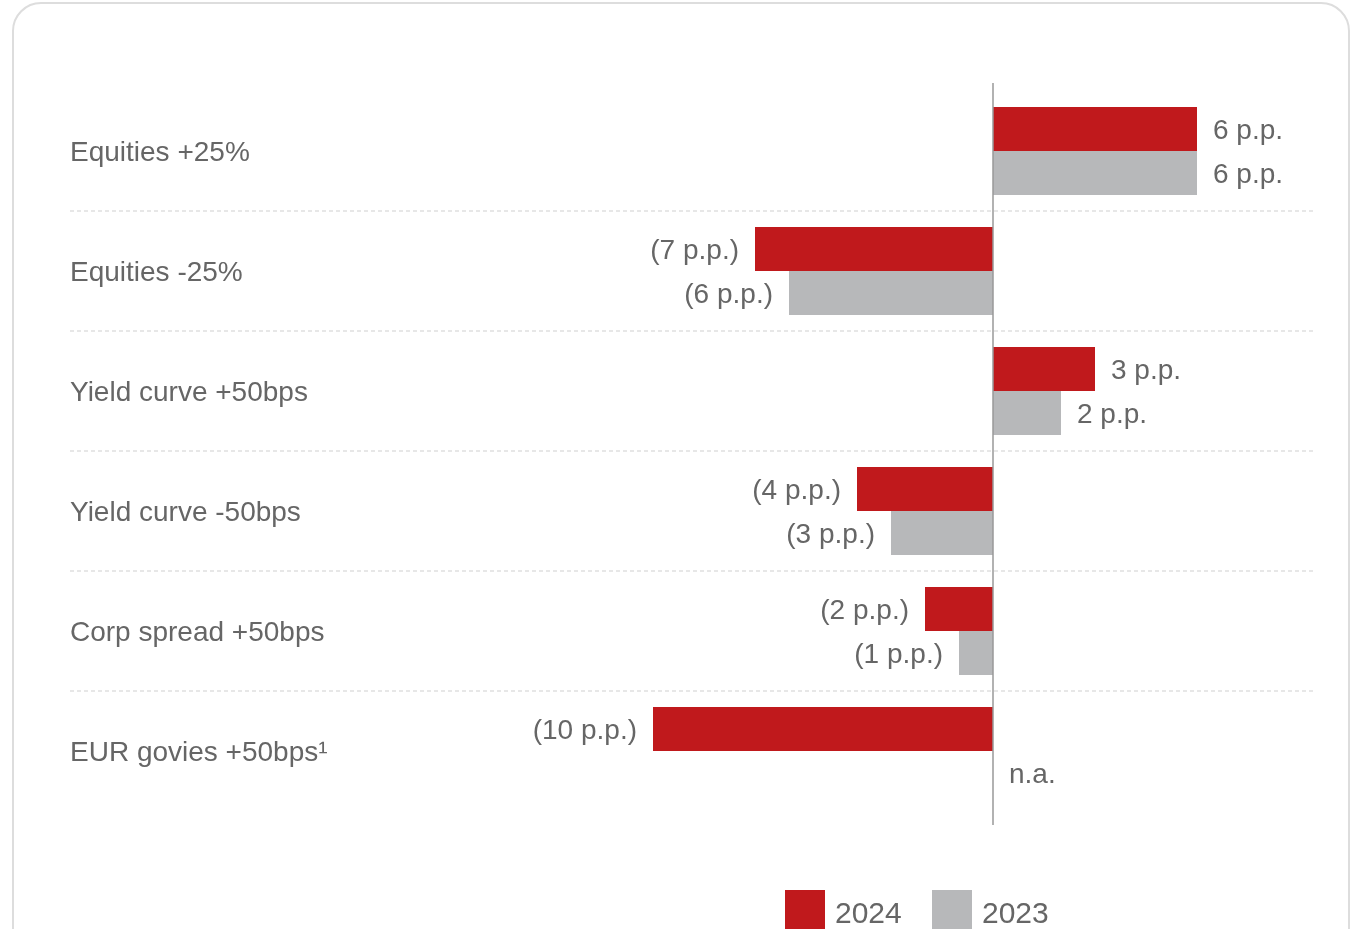 The image size is (1352, 929). What do you see at coordinates (864, 609) in the screenshot?
I see `data-label: (2 p.p.)` at bounding box center [864, 609].